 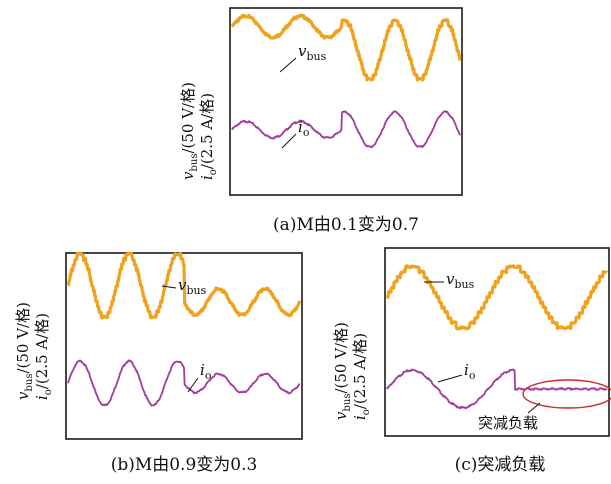 What do you see at coordinates (43, 356) in the screenshot?
I see `panel-b-ylabel-bottom: io/(2.5 A/格)` at bounding box center [43, 356].